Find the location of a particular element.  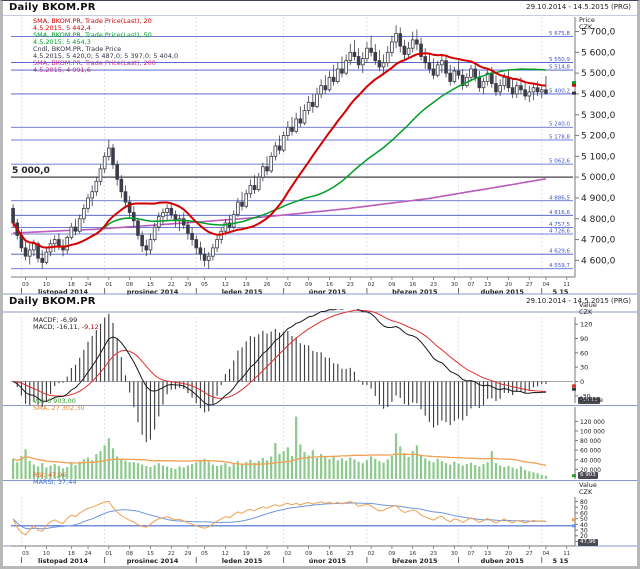

svg-text: 100 000 is located at coordinates (592, 432).